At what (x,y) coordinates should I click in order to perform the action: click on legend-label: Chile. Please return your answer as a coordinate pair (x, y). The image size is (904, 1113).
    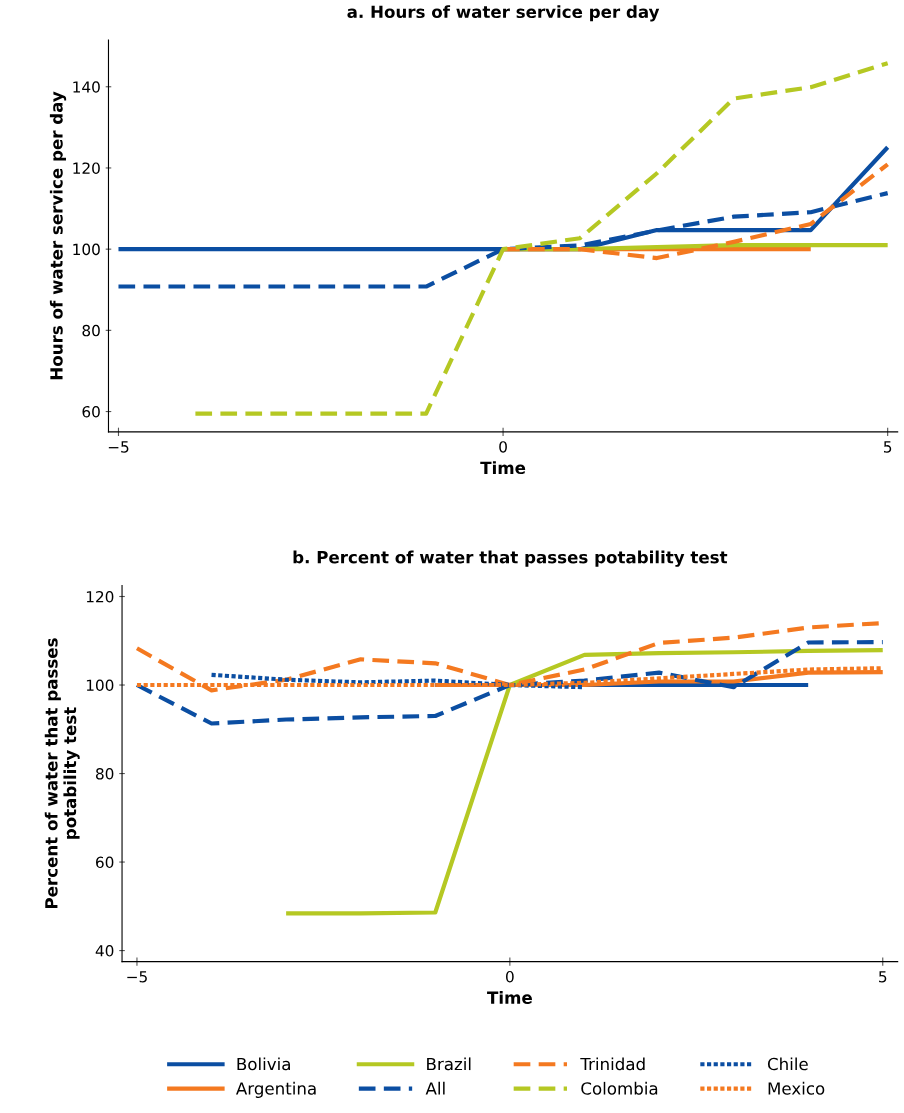
    Looking at the image, I should click on (787, 1064).